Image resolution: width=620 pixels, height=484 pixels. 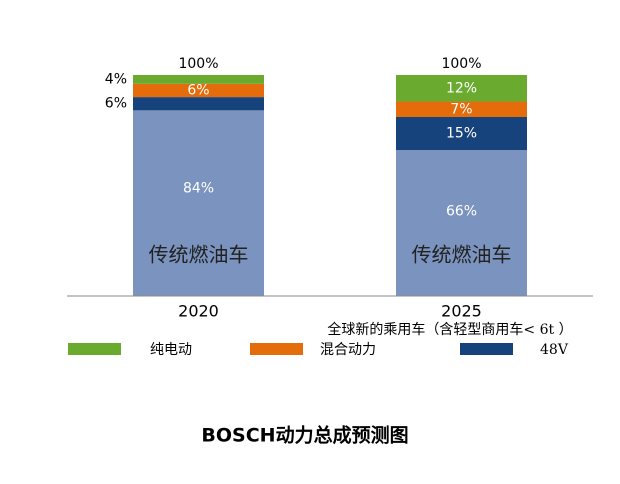 What do you see at coordinates (171, 350) in the screenshot?
I see `legend-label: 纯电动` at bounding box center [171, 350].